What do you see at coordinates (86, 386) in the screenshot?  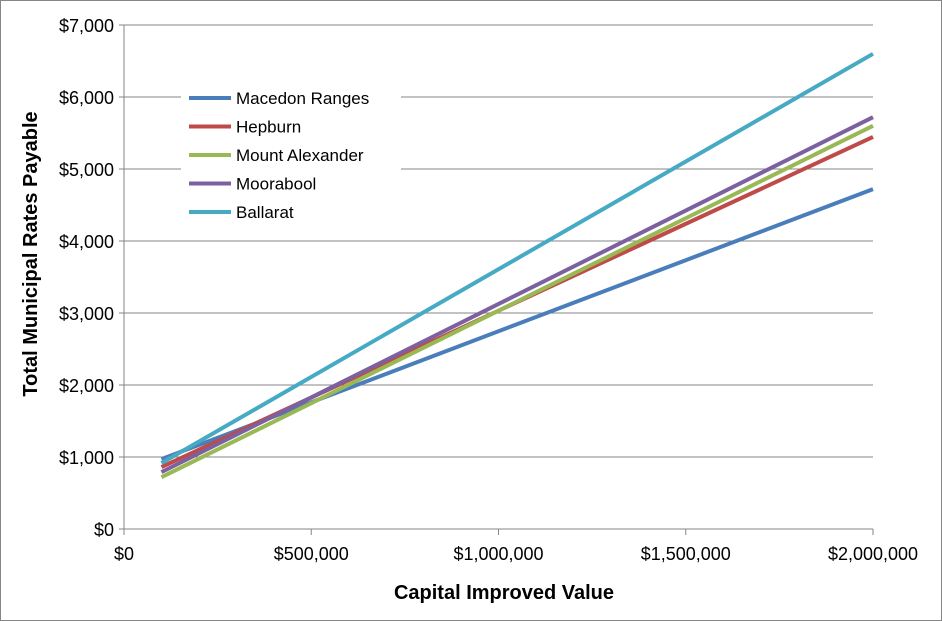 I see `y-tick-label: $2,000` at bounding box center [86, 386].